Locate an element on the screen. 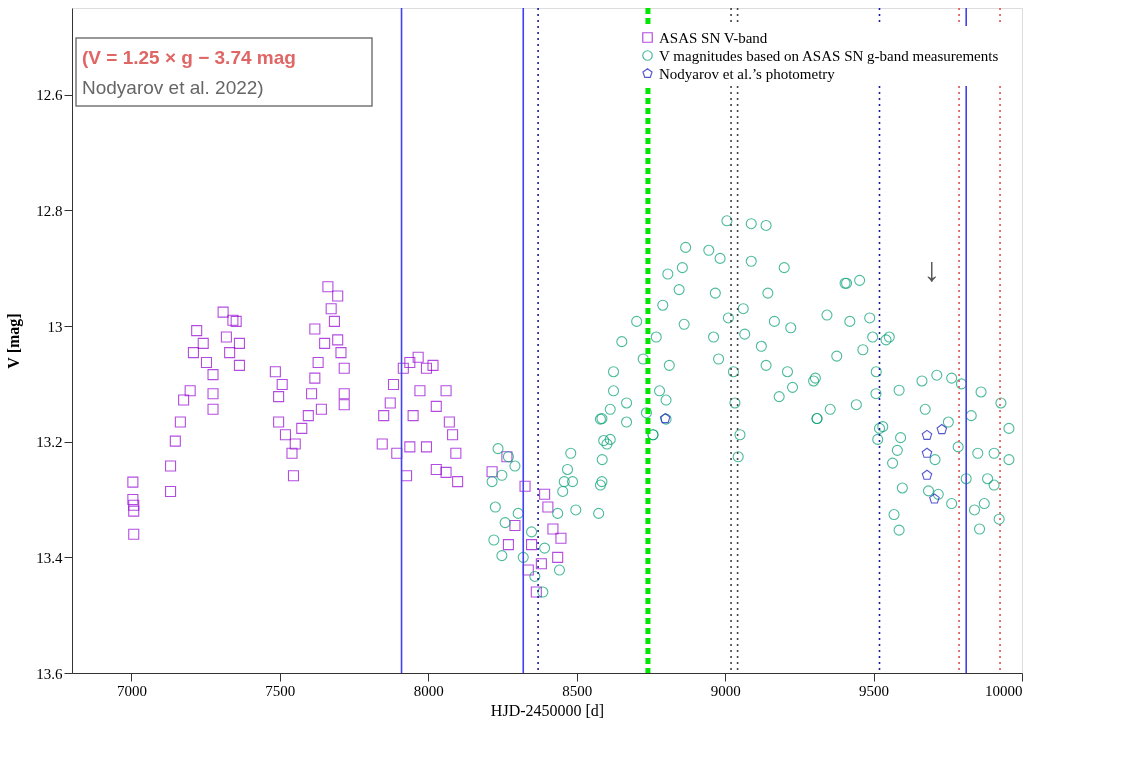 The width and height of the screenshot is (1138, 782). annotation: (V = 1.25 × g − 3.74 mag is located at coordinates (189, 57).